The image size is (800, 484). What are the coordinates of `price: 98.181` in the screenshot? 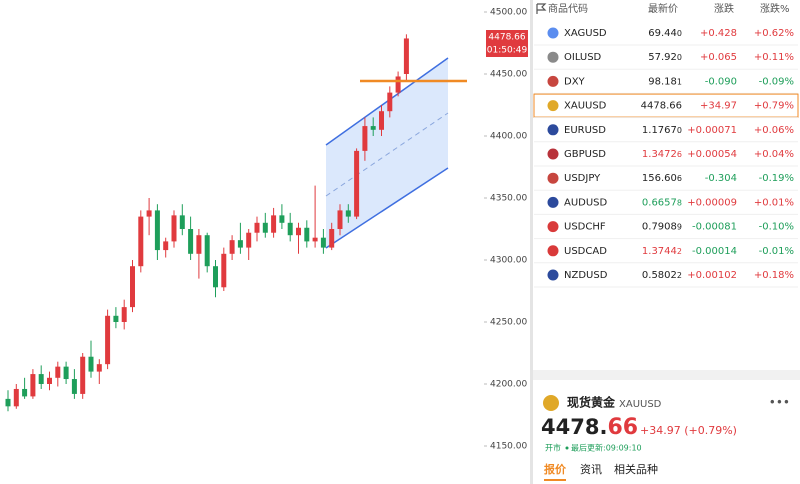 It's located at (665, 81).